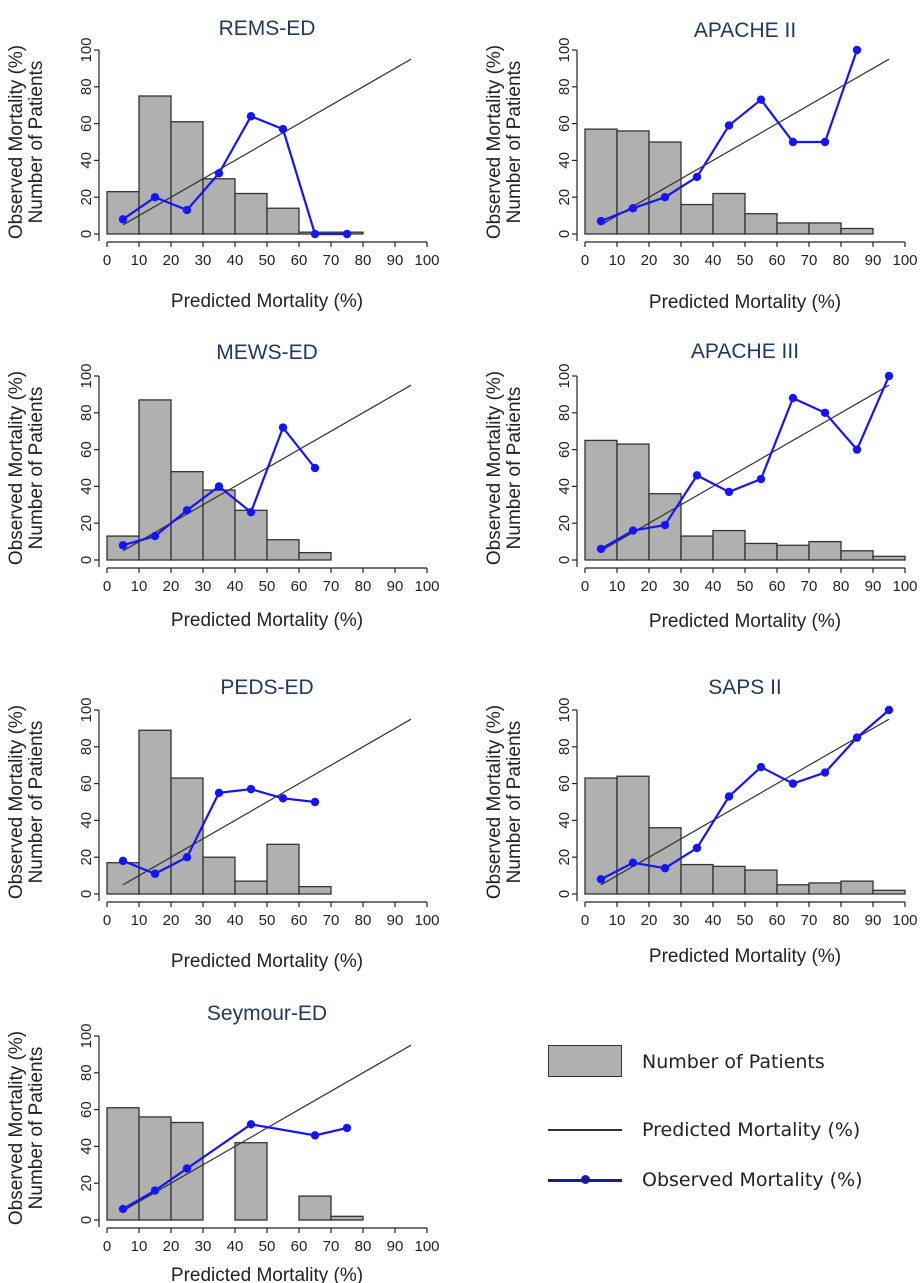  Describe the element at coordinates (395, 260) in the screenshot. I see `x-tick-label: 90` at that location.